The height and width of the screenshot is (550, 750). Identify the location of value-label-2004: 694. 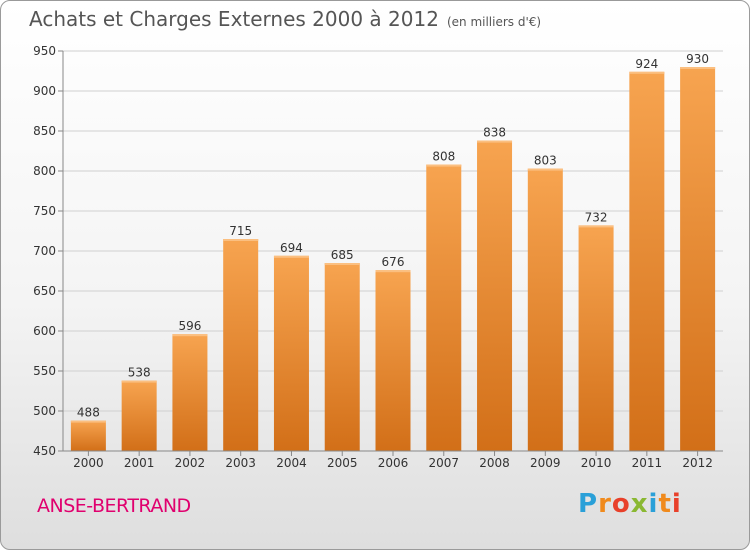
(291, 248).